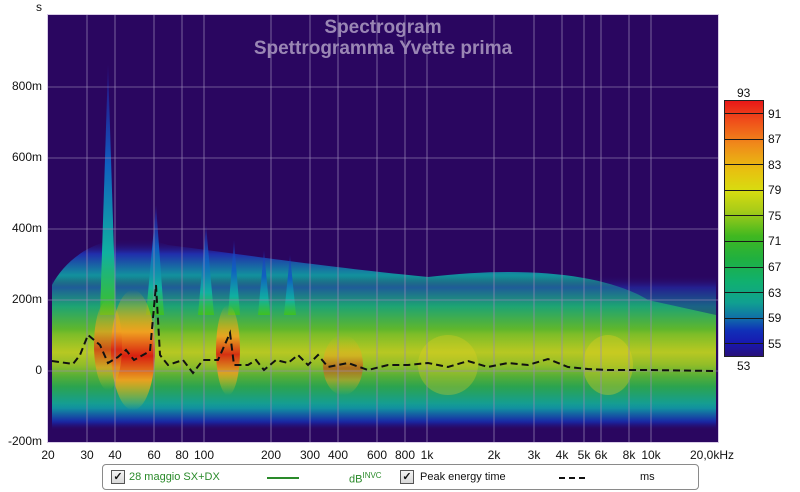 This screenshot has height=492, width=800. What do you see at coordinates (744, 366) in the screenshot?
I see `colorbar-min-label: 53` at bounding box center [744, 366].